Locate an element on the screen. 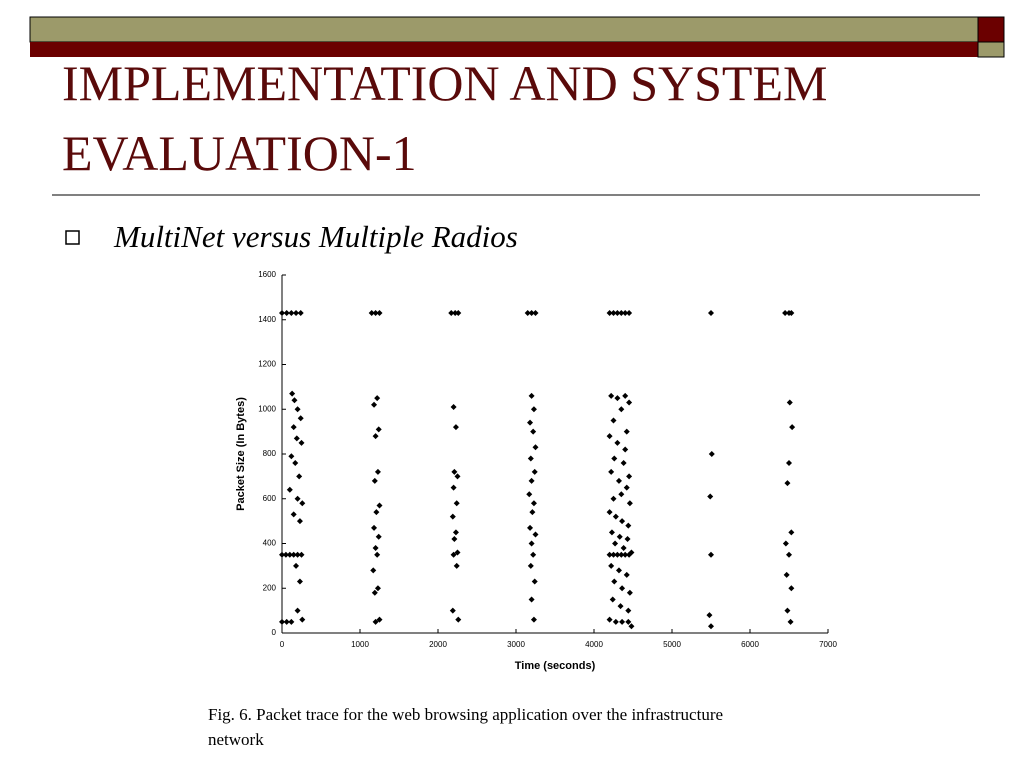 The width and height of the screenshot is (1024, 768). bullet-marker is located at coordinates (72, 237).